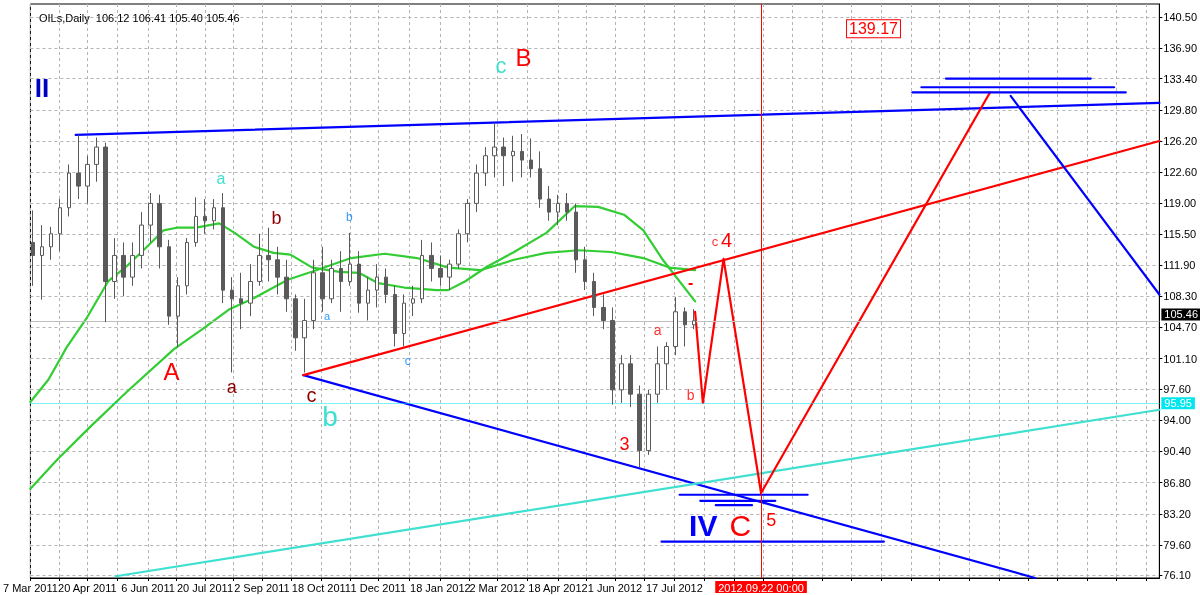 This screenshot has width=1200, height=595. What do you see at coordinates (1177, 482) in the screenshot?
I see `y-tick-label: 86.80` at bounding box center [1177, 482].